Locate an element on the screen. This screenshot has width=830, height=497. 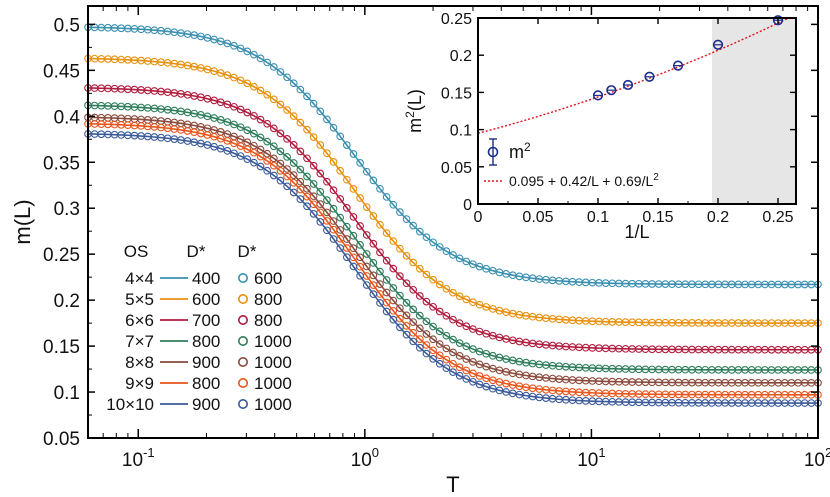
legend-os-label: 8×8 is located at coordinates (139, 362).